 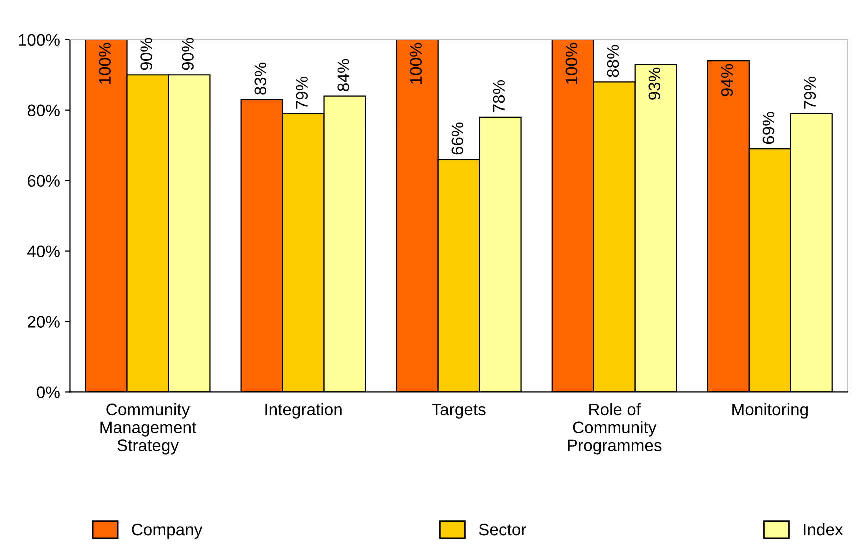 What do you see at coordinates (459, 411) in the screenshot?
I see `x-tick-label: Targets` at bounding box center [459, 411].